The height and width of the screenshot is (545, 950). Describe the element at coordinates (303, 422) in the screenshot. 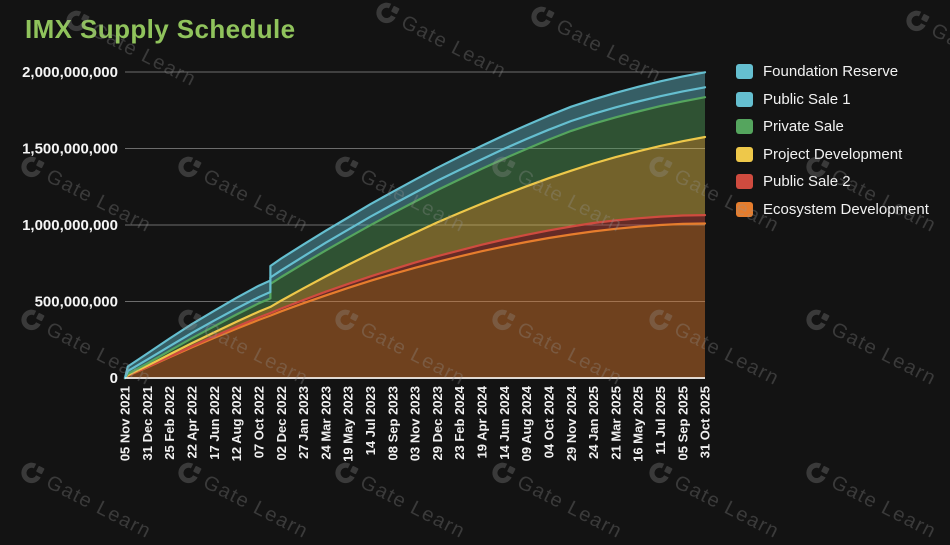

I see `x-tick-label: 27 Jan 2023` at that location.